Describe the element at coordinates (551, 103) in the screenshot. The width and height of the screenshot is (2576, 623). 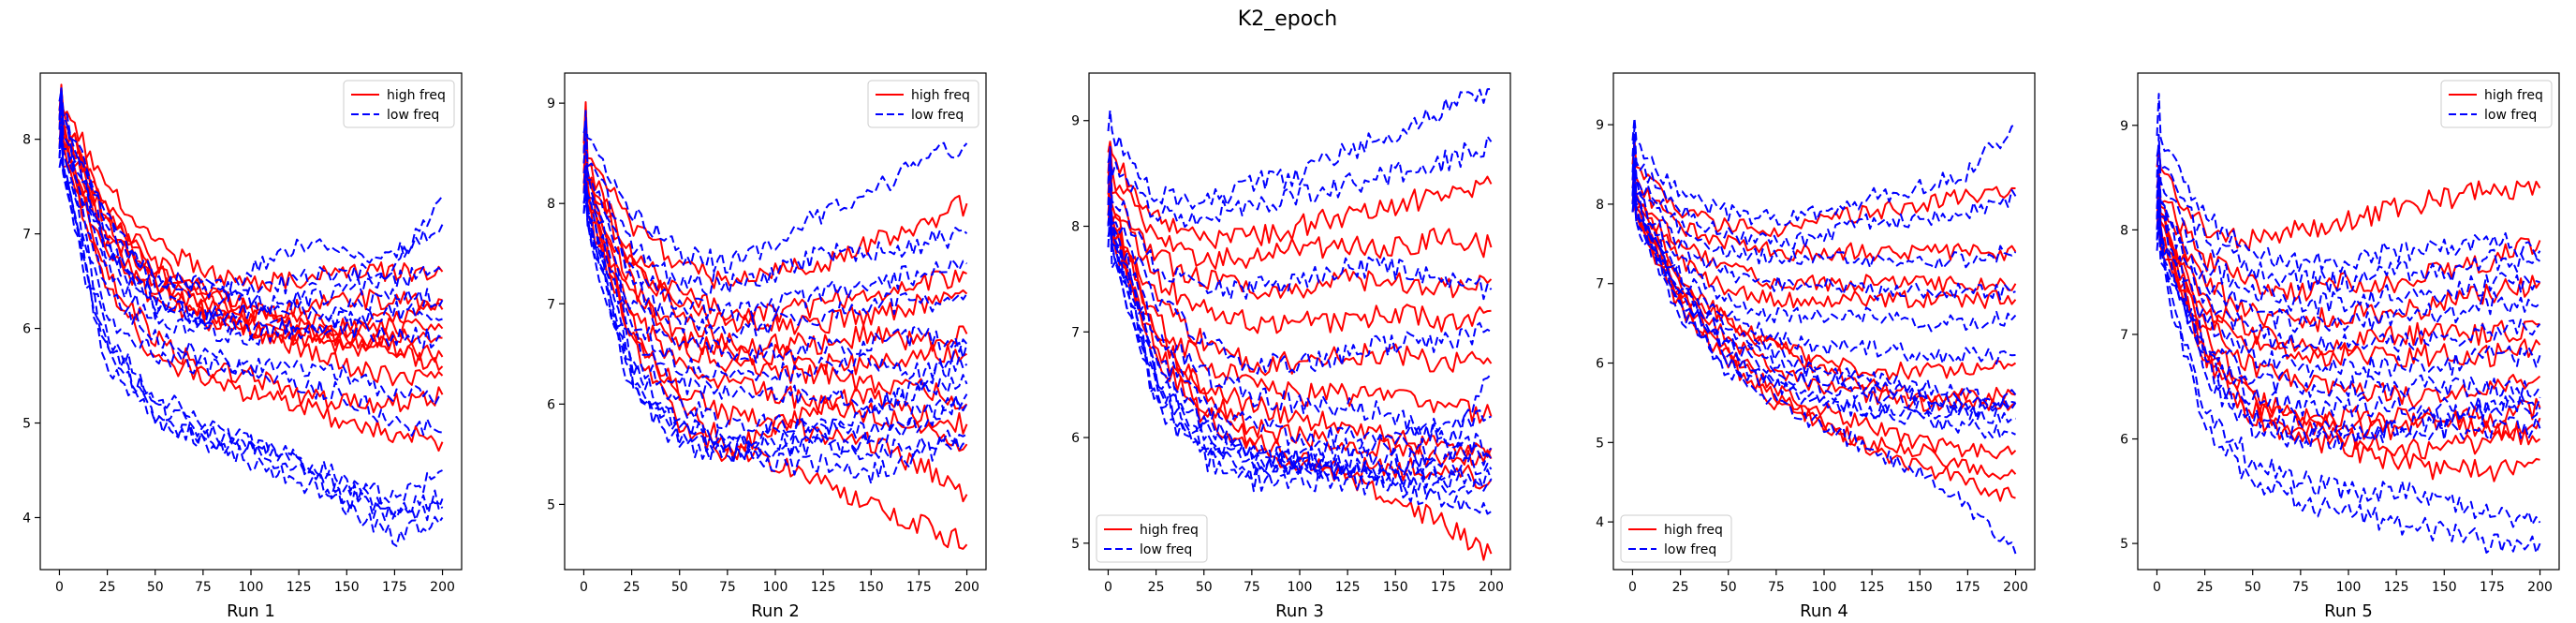
I see `y-tick-label: 9` at that location.